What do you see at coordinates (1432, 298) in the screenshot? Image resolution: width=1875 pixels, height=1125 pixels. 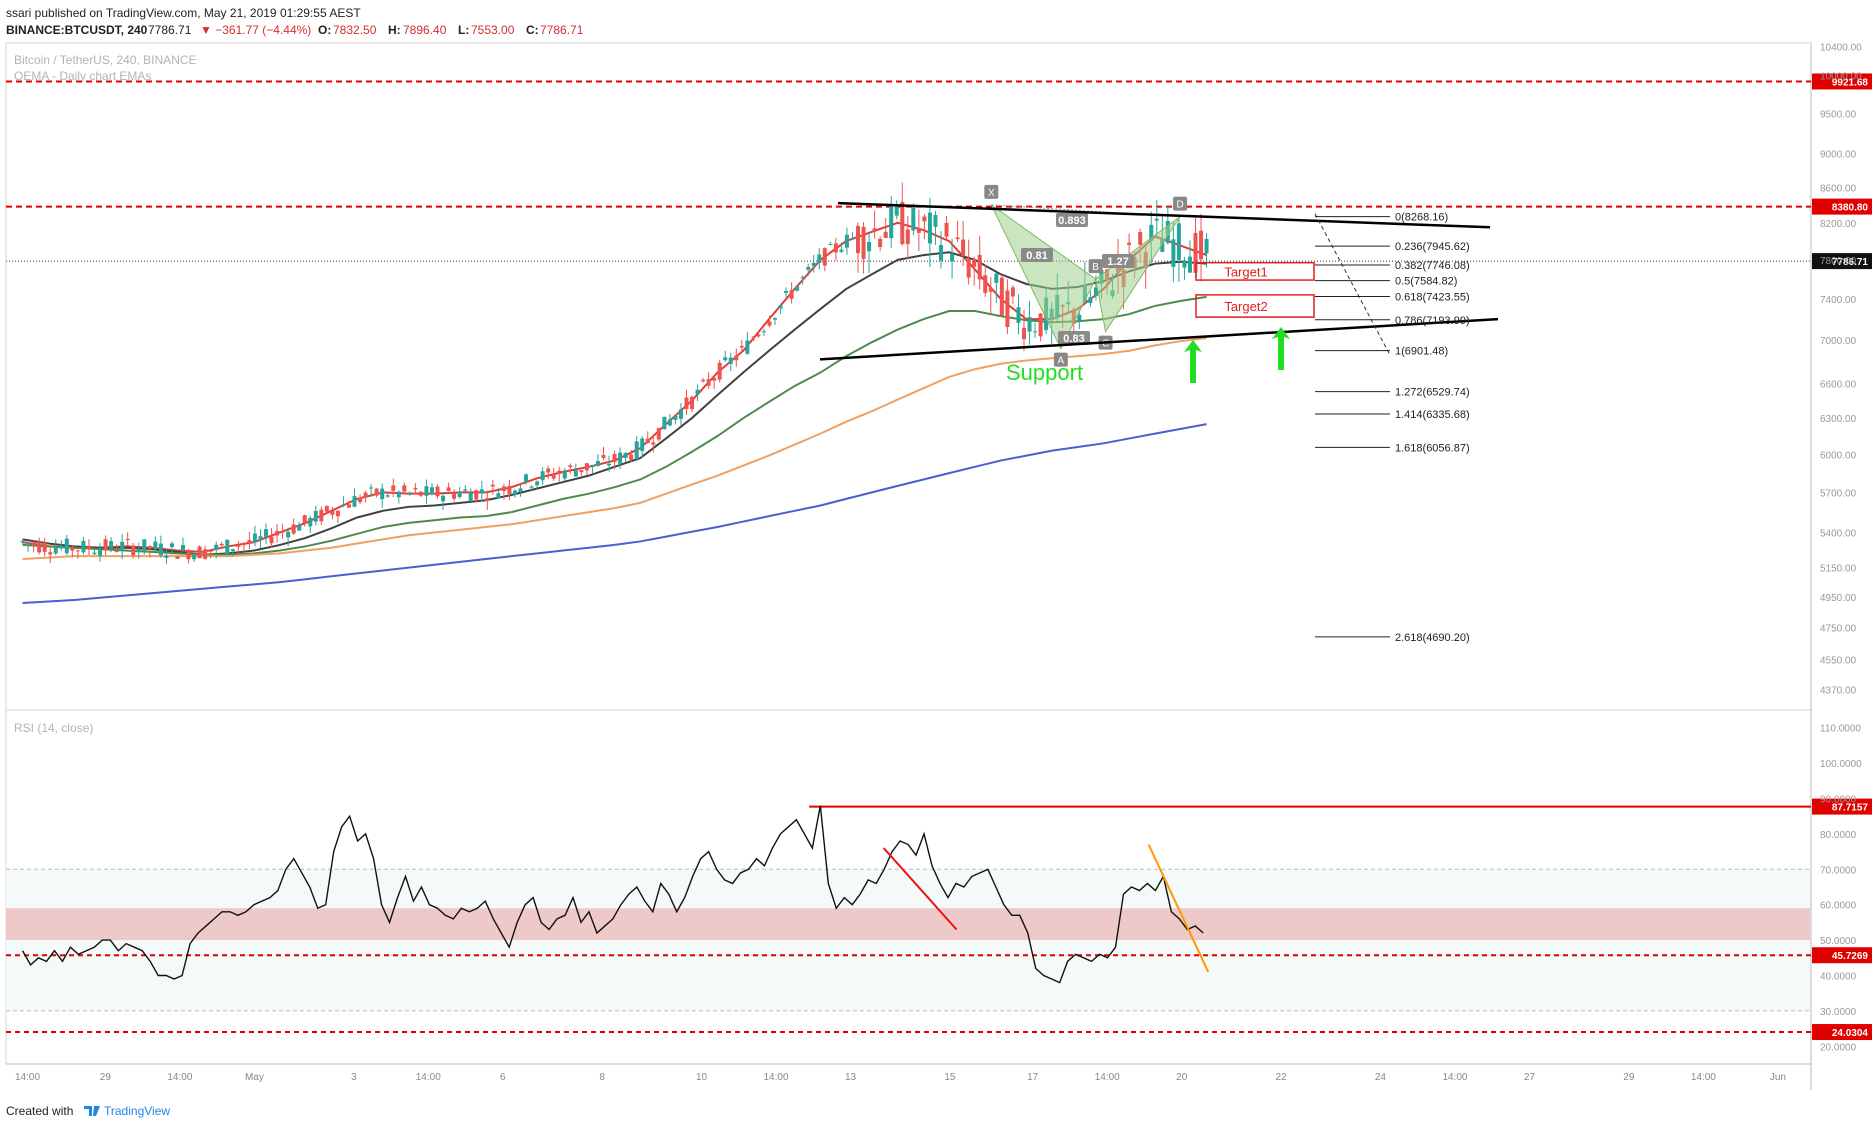 I see `fib-level-label: 0.618(7423.55)` at bounding box center [1432, 298].